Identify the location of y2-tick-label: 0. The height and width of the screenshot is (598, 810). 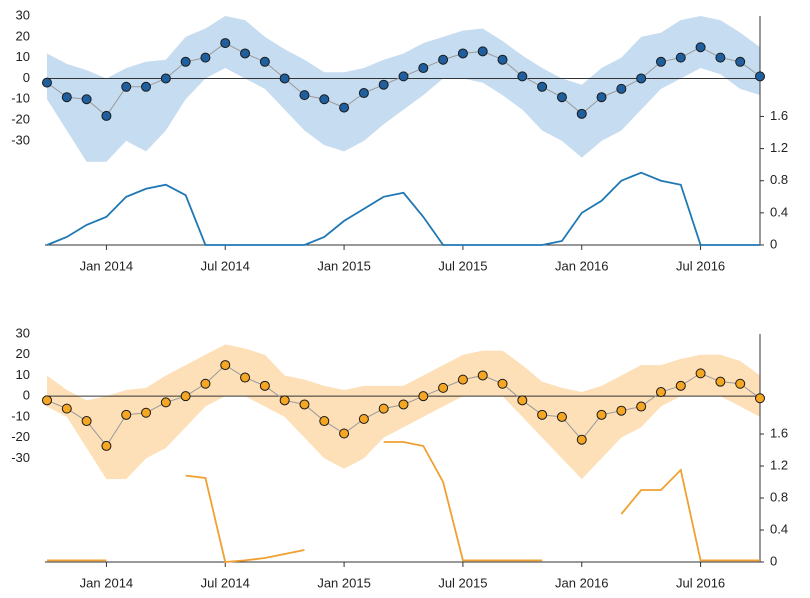
(773, 560).